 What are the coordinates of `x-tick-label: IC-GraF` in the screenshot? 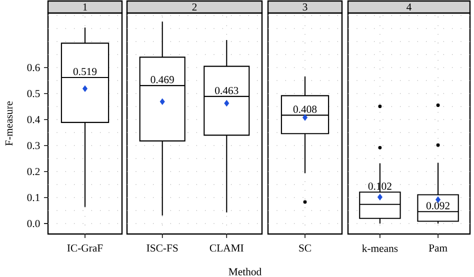 It's located at (85, 248).